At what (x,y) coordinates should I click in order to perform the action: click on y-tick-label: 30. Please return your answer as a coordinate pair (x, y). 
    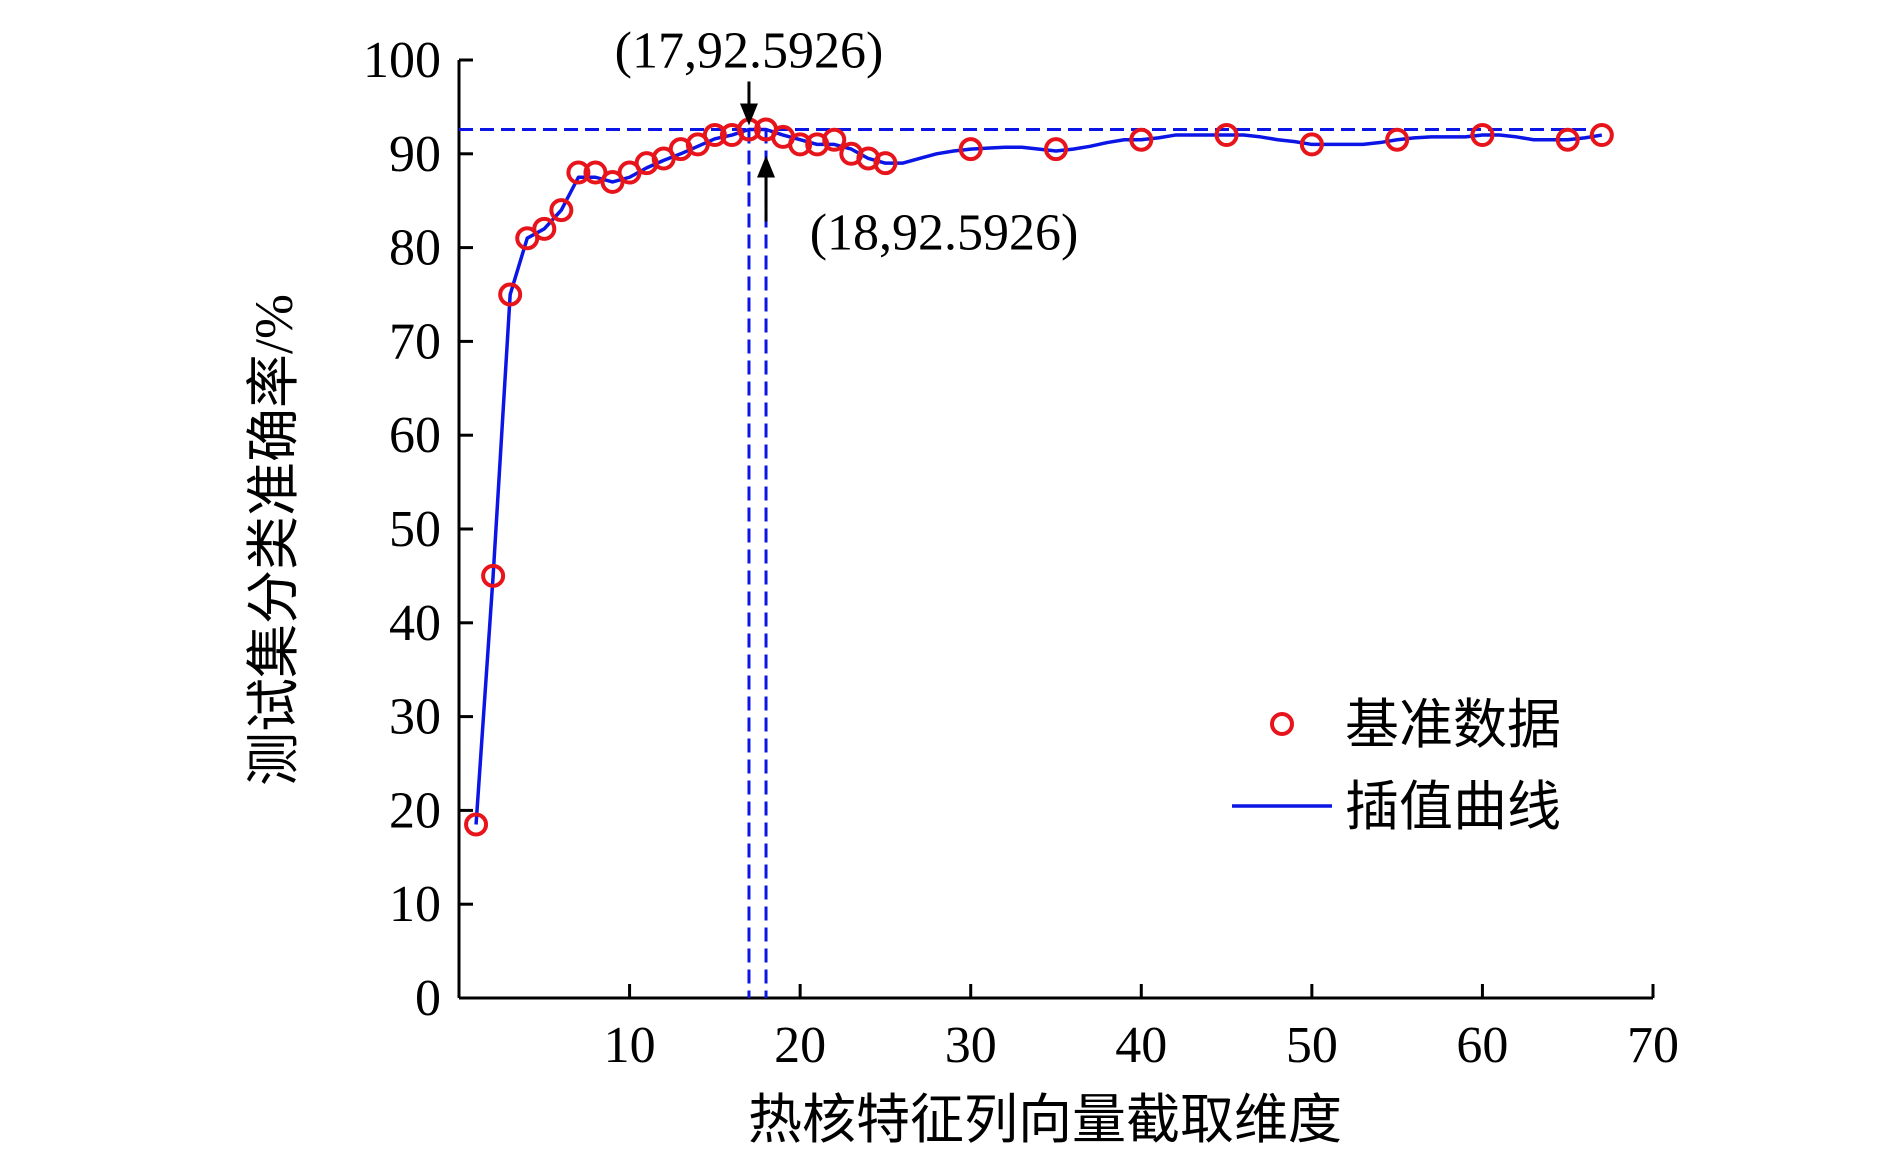
    Looking at the image, I should click on (415, 717).